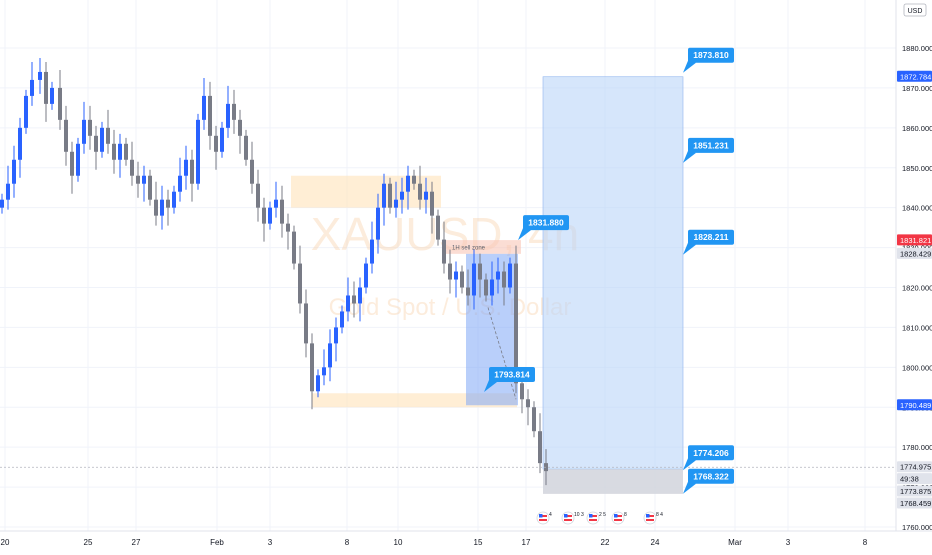 This screenshot has width=932, height=555. I want to click on time-axis-bg, so click(466, 540).